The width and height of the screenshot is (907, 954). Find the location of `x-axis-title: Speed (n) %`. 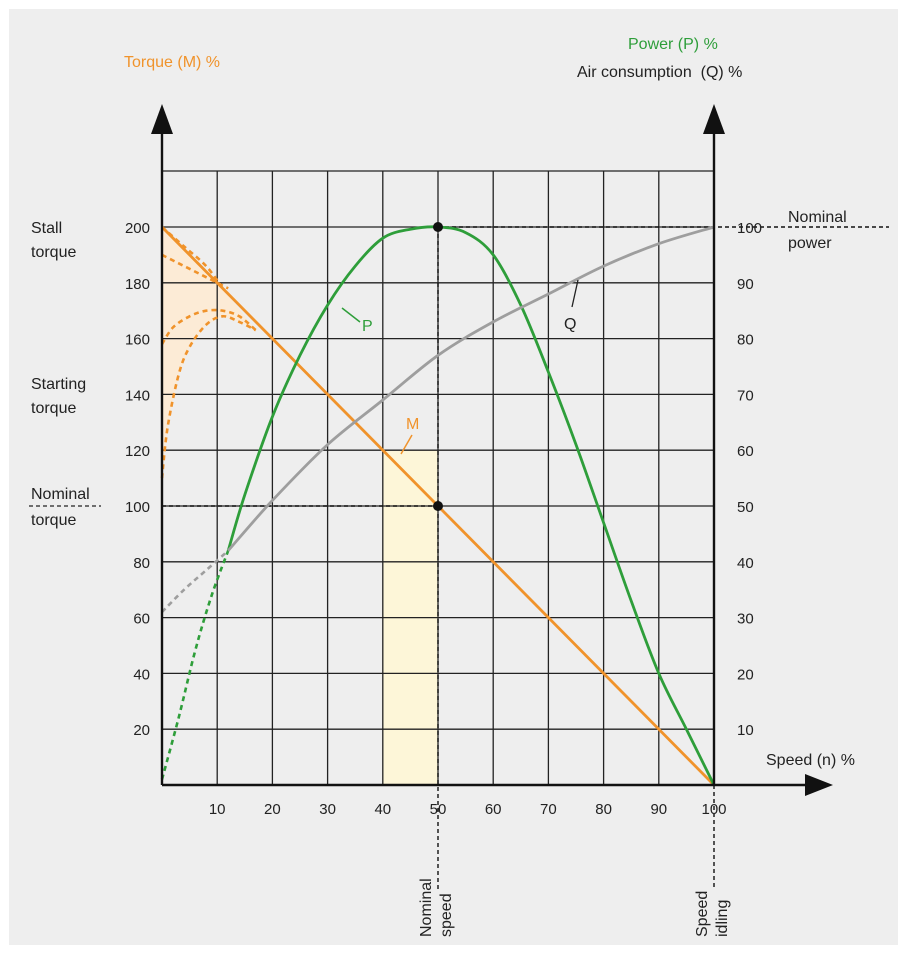

x-axis-title: Speed (n) % is located at coordinates (810, 760).